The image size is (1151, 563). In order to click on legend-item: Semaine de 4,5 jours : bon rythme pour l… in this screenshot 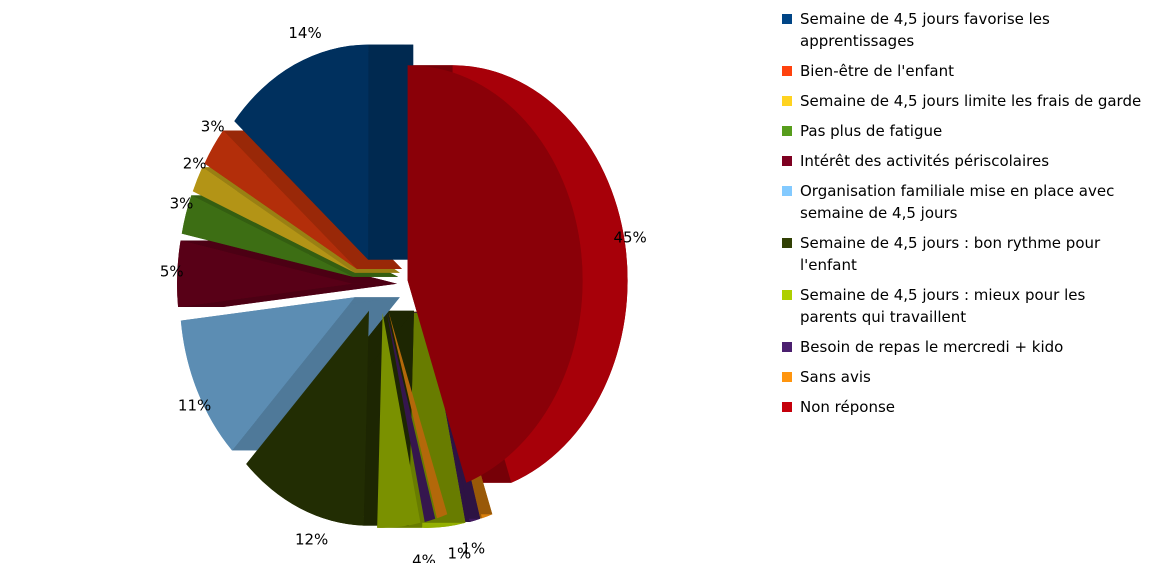, I will do `click(962, 254)`.